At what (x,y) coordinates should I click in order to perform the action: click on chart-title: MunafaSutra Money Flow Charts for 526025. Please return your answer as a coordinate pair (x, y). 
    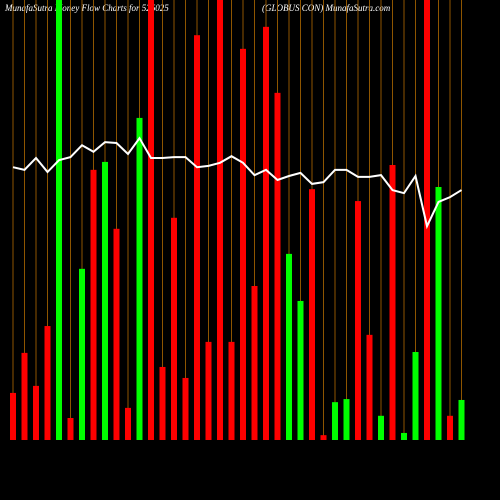
    Looking at the image, I should click on (86, 8).